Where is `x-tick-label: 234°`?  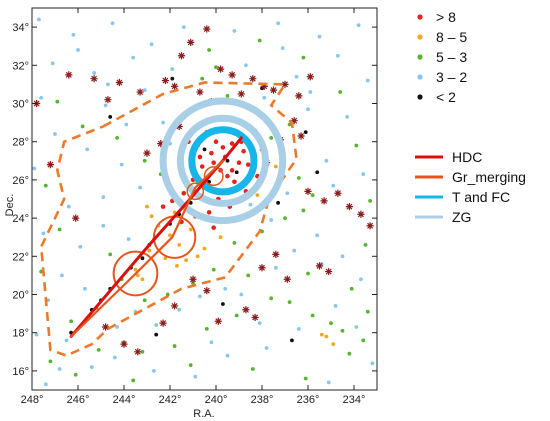
x-tick-label: 234° is located at coordinates (354, 400).